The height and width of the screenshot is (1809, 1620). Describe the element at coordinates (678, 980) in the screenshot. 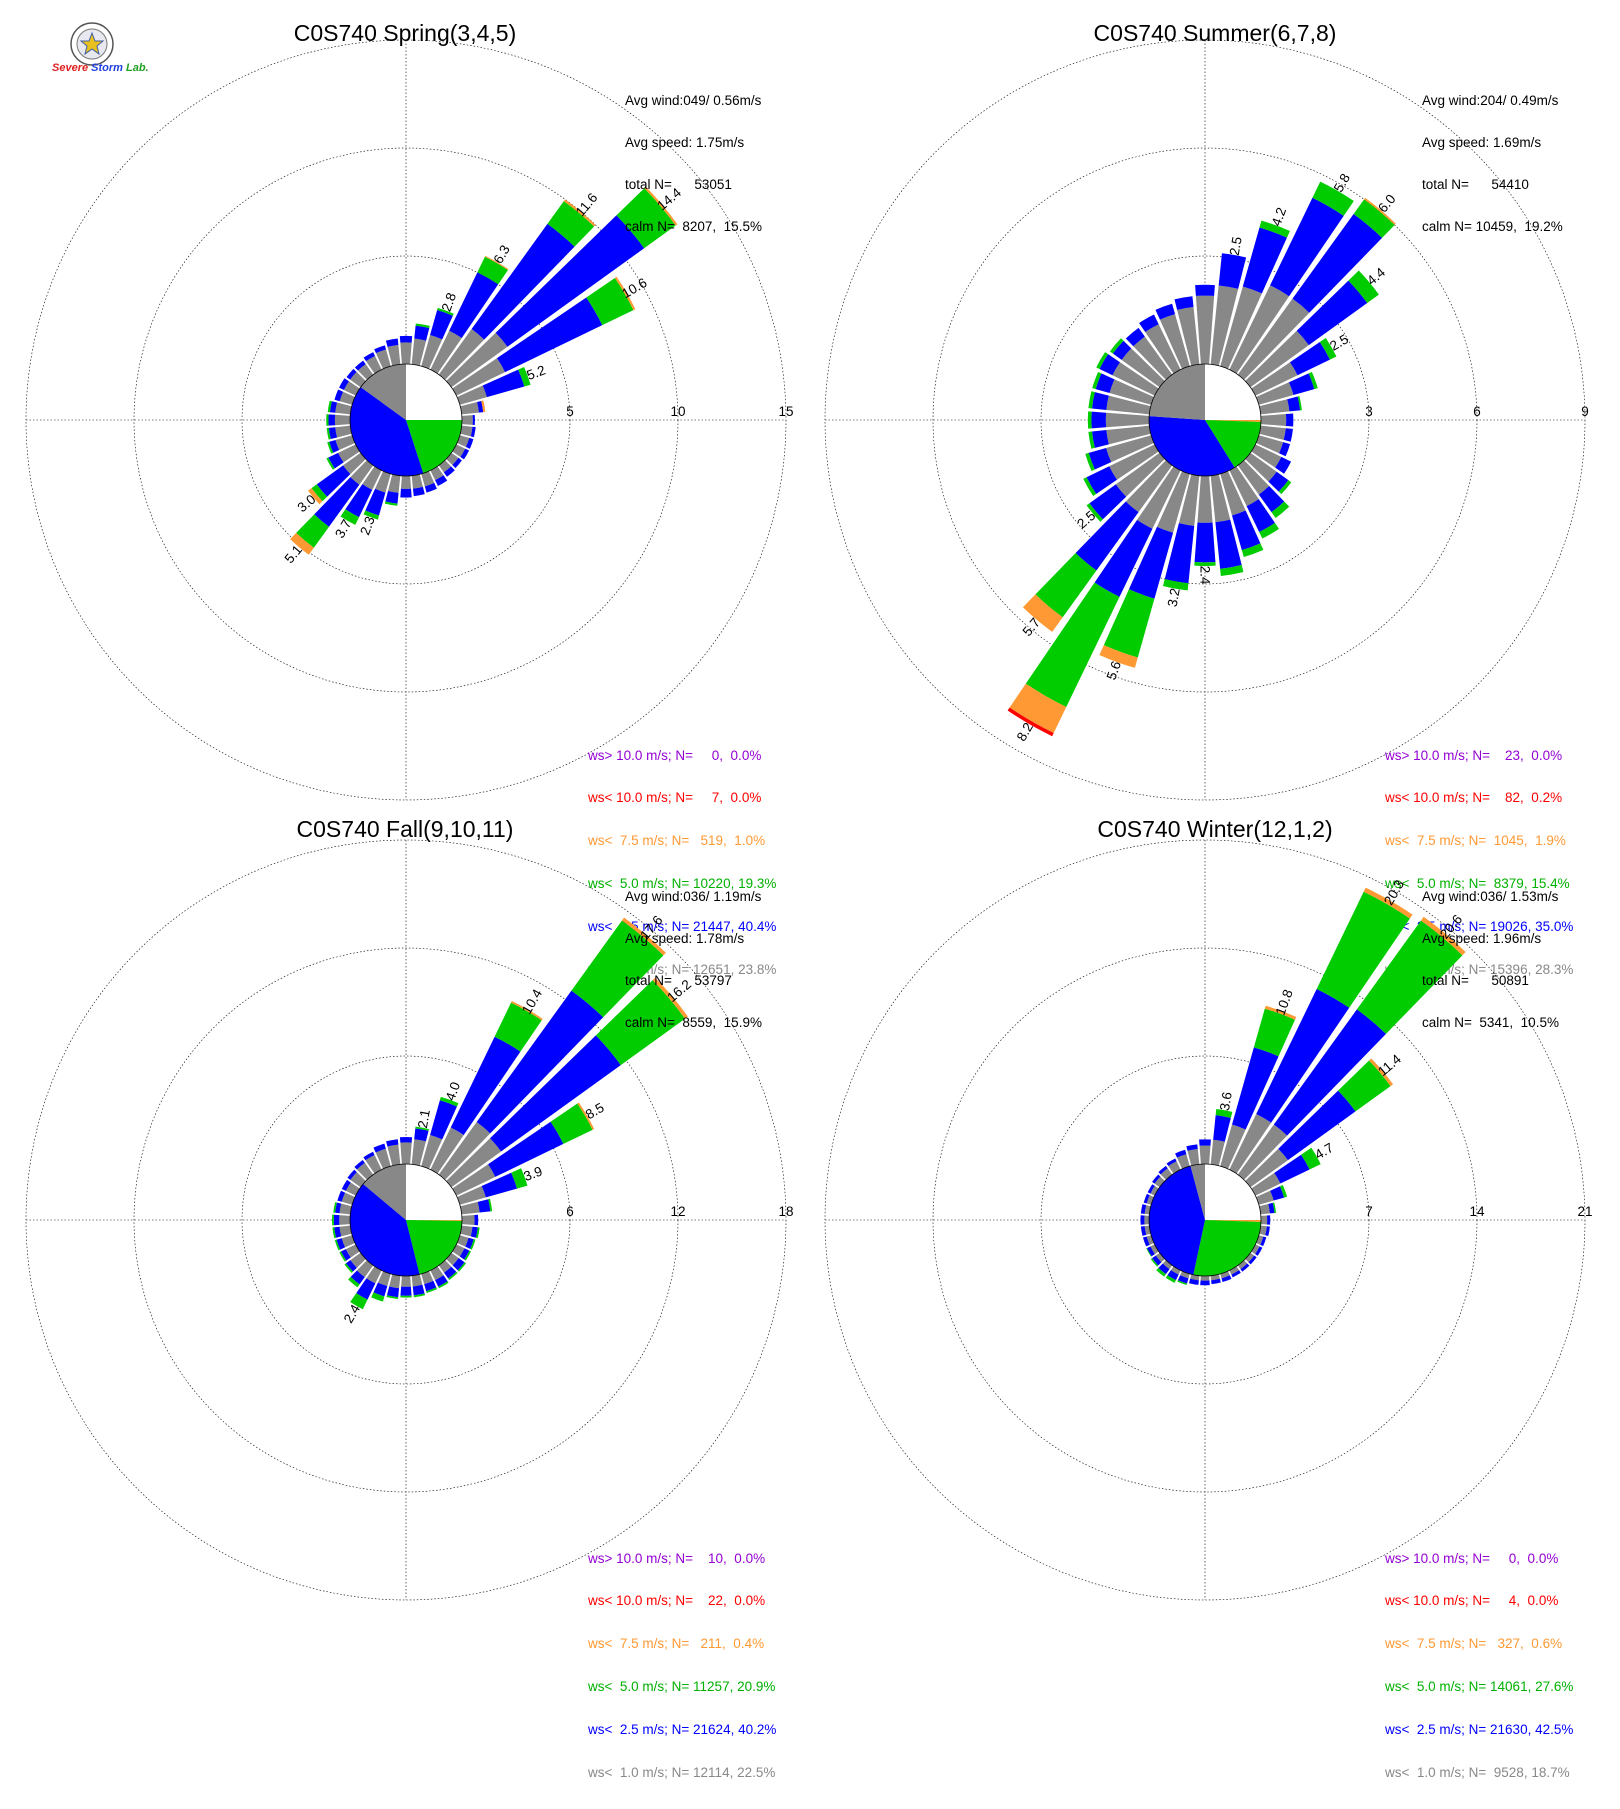

I see `total-n: total N= 53797` at that location.